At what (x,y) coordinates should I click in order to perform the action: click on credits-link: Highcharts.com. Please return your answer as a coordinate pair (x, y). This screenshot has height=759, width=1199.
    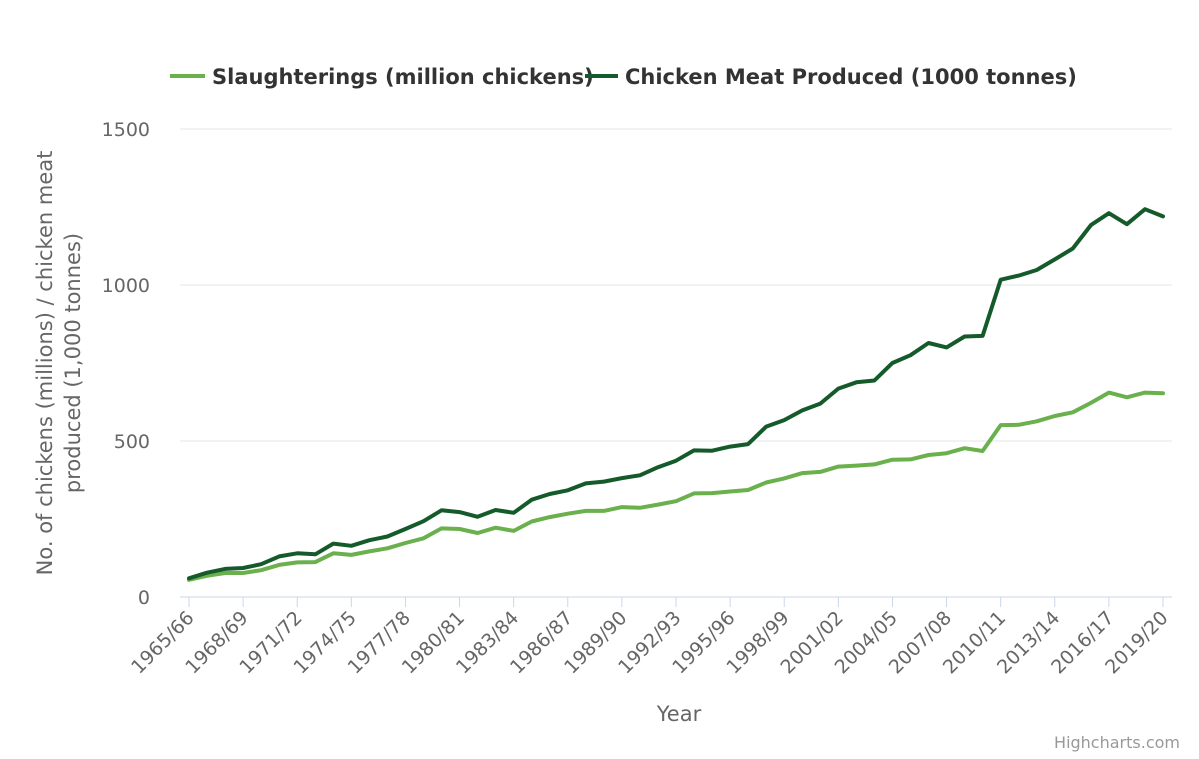
    Looking at the image, I should click on (1117, 742).